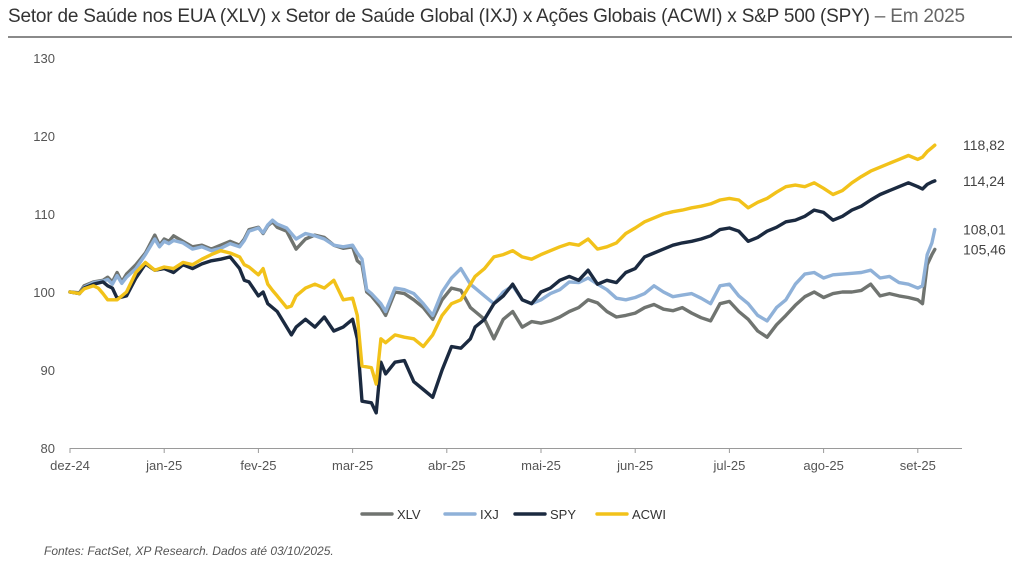 This screenshot has height=568, width=1016. I want to click on title-divider, so click(510, 37).